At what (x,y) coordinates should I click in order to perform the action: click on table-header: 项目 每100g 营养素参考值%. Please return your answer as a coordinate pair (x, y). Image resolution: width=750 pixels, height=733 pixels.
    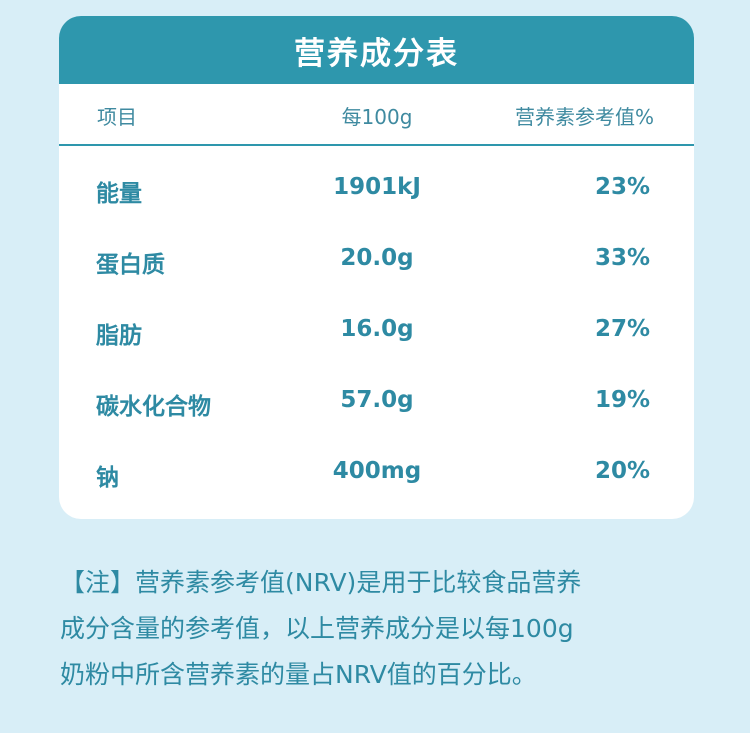
    Looking at the image, I should click on (376, 115).